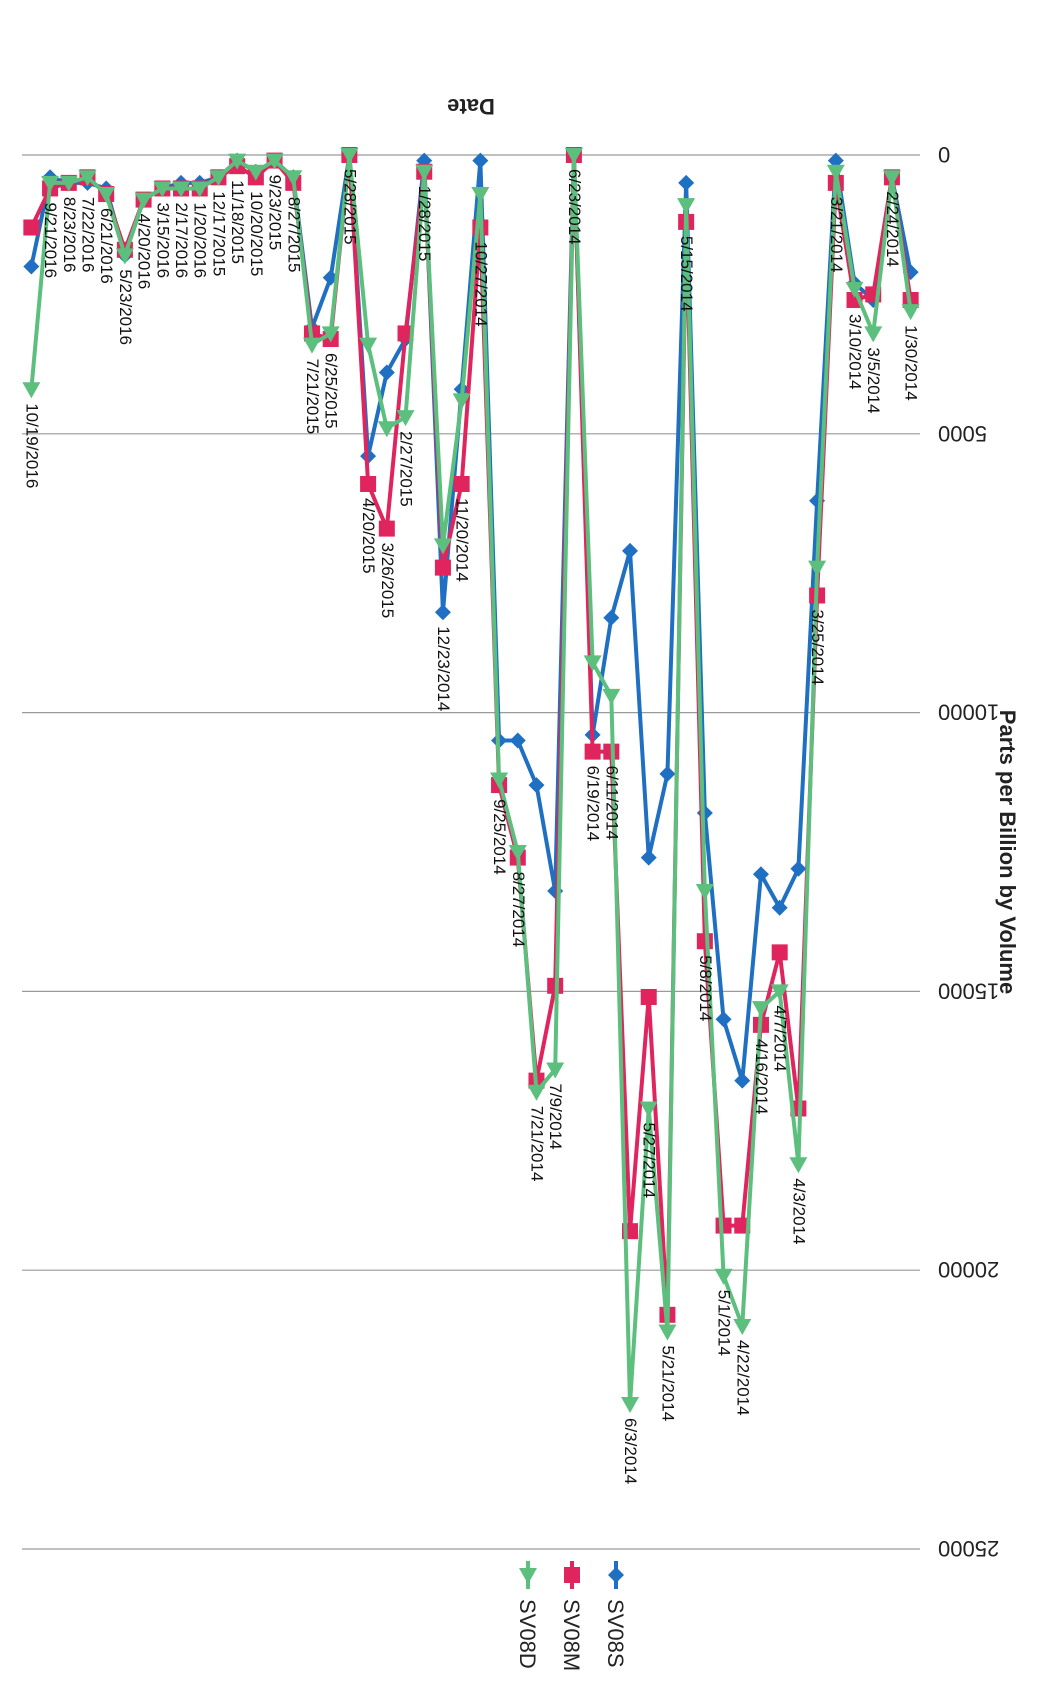 This screenshot has height=1701, width=1042. What do you see at coordinates (611, 803) in the screenshot?
I see `data-label: 6/11/2014` at bounding box center [611, 803].